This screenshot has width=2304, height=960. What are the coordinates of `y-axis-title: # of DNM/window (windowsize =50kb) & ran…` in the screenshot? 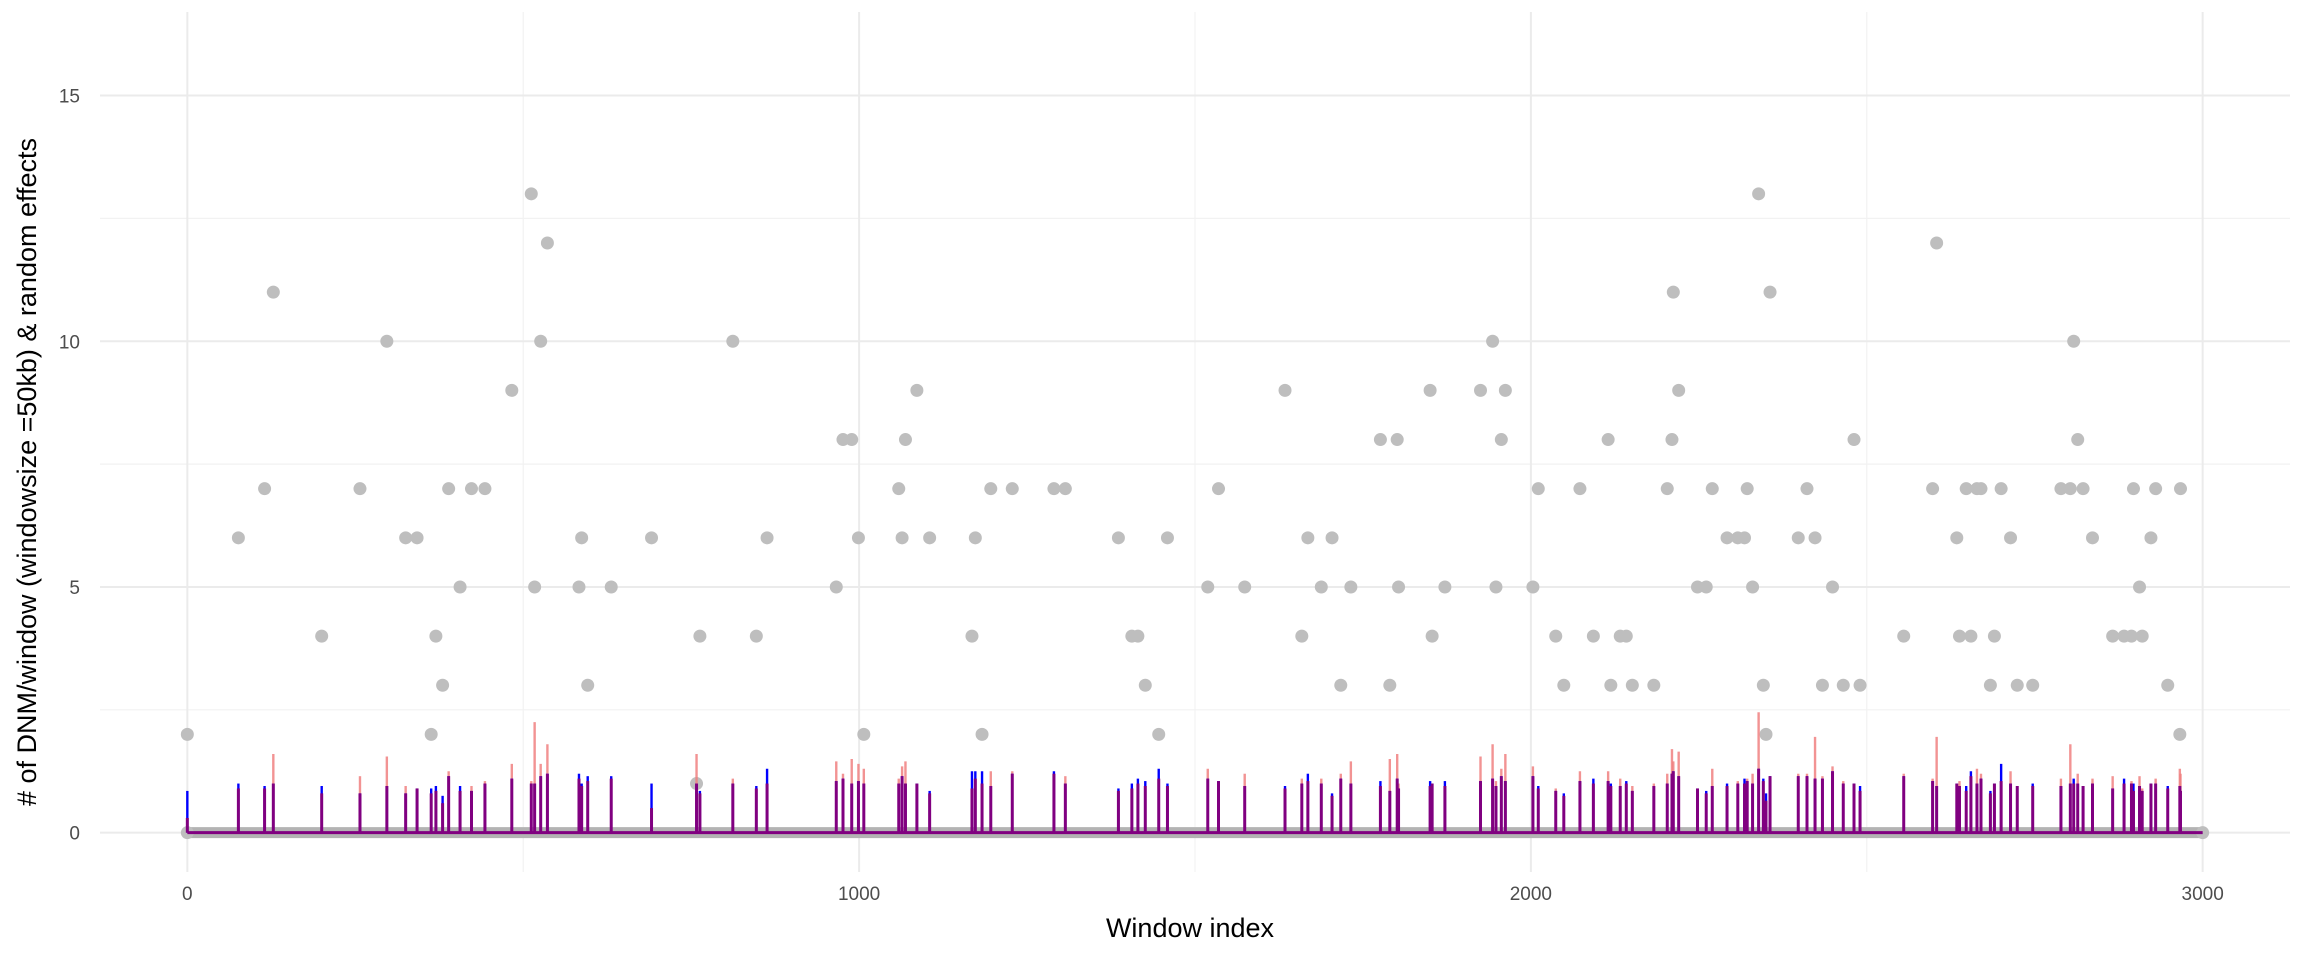 It's located at (27, 472).